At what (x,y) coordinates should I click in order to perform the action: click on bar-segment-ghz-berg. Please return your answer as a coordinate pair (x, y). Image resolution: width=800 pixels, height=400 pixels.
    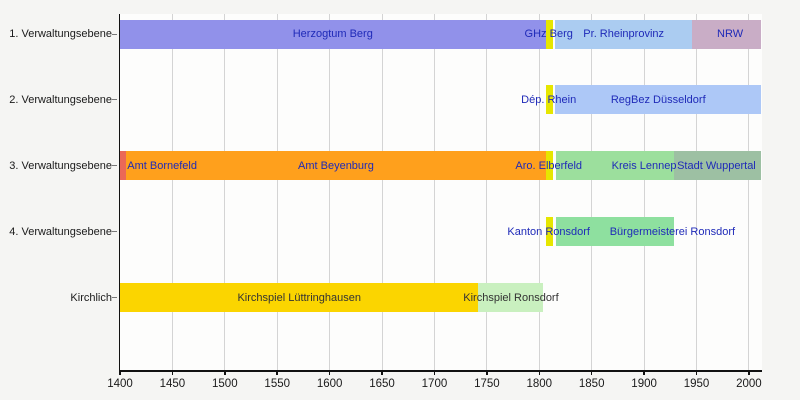
    Looking at the image, I should click on (549, 34).